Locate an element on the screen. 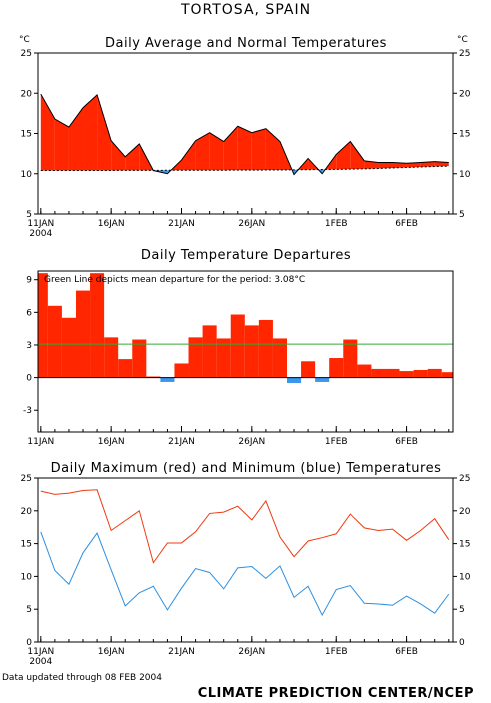 The image size is (491, 703). panel1-title: Daily Average and Normal Temperatures is located at coordinates (246, 43).